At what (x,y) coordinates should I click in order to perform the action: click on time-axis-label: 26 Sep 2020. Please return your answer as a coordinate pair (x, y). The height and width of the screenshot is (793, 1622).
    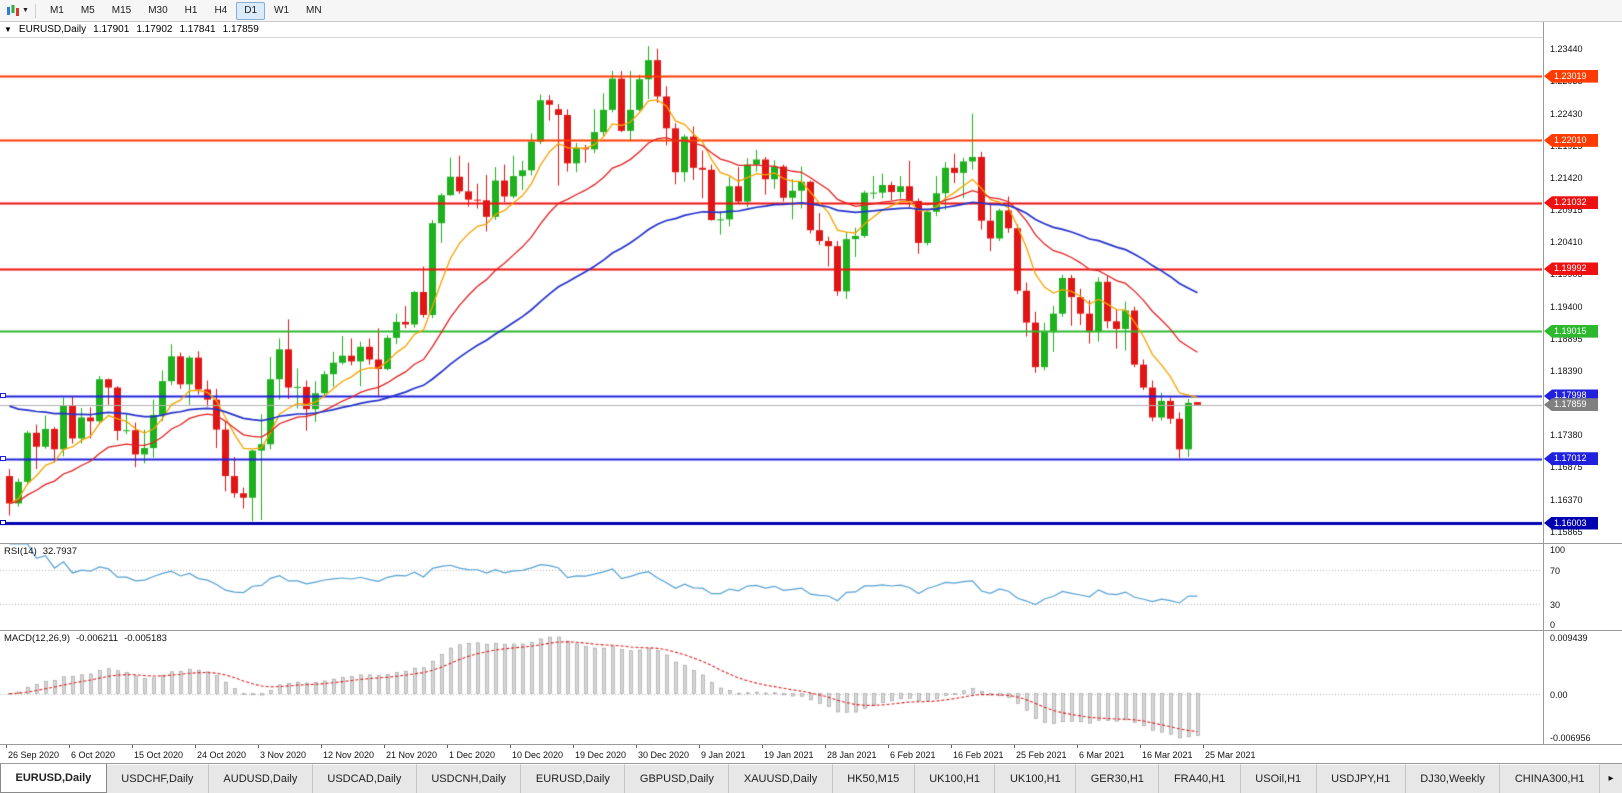
    Looking at the image, I should click on (34, 755).